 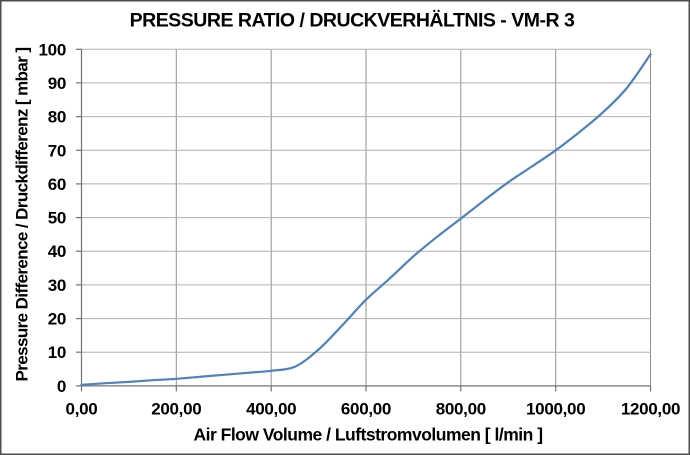 What do you see at coordinates (61, 386) in the screenshot?
I see `svg-text: 0` at bounding box center [61, 386].